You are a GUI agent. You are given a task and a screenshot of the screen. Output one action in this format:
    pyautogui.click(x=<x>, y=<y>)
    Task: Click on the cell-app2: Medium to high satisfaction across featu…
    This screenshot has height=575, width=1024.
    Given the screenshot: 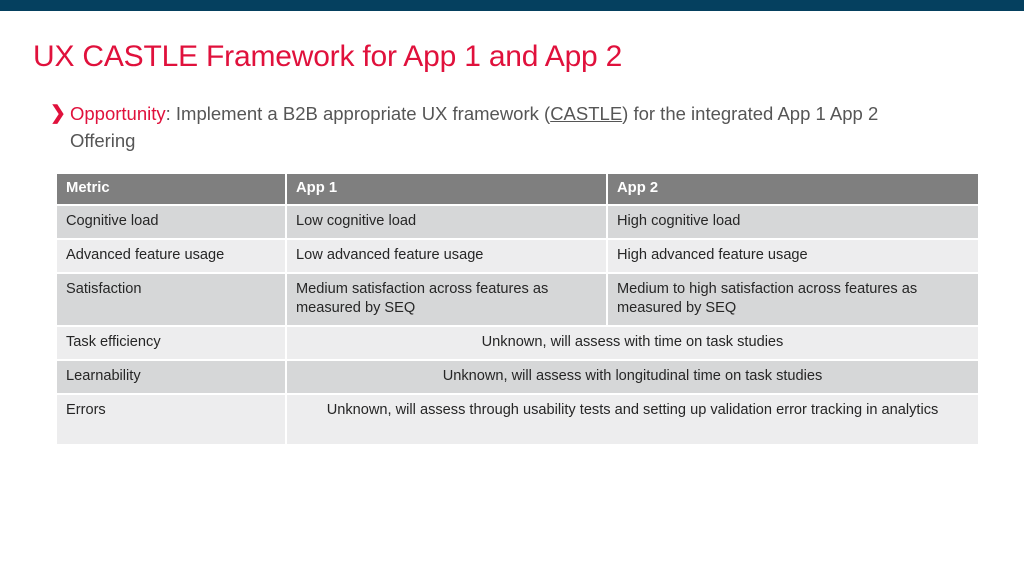 What is the action you would take?
    pyautogui.click(x=792, y=300)
    